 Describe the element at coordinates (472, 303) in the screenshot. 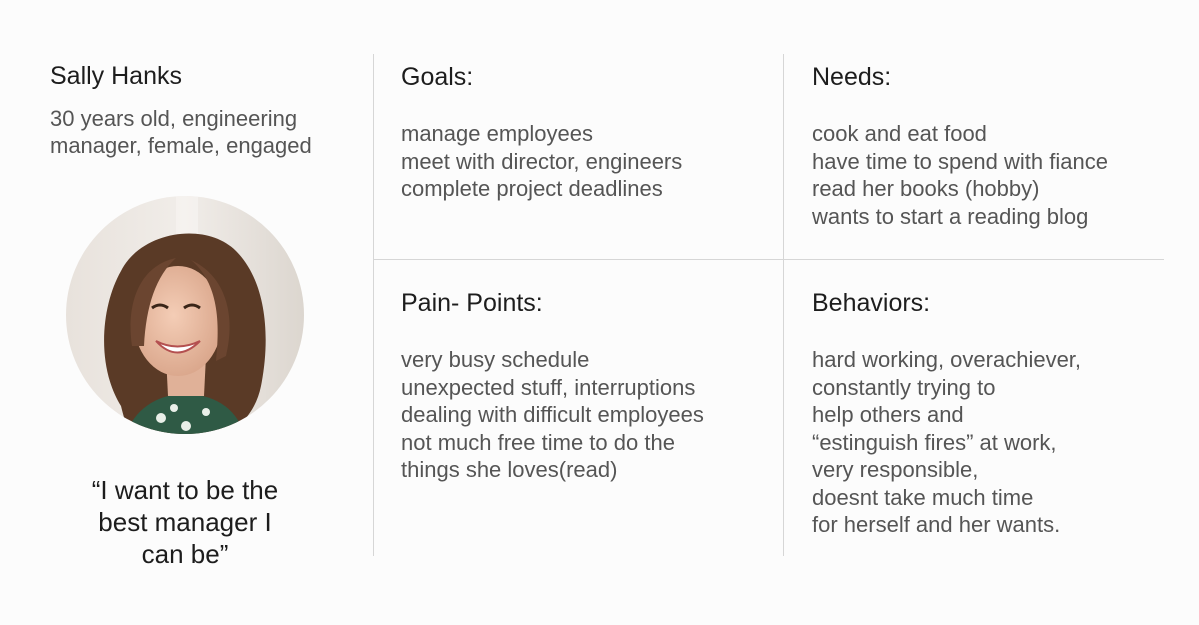

I see `pain-points-title: Pain- Points:` at that location.